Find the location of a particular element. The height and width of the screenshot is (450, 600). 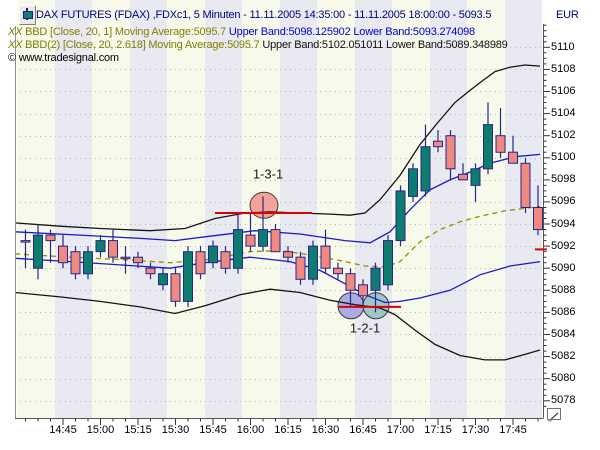

time-tick-label: 16:00 is located at coordinates (250, 430).